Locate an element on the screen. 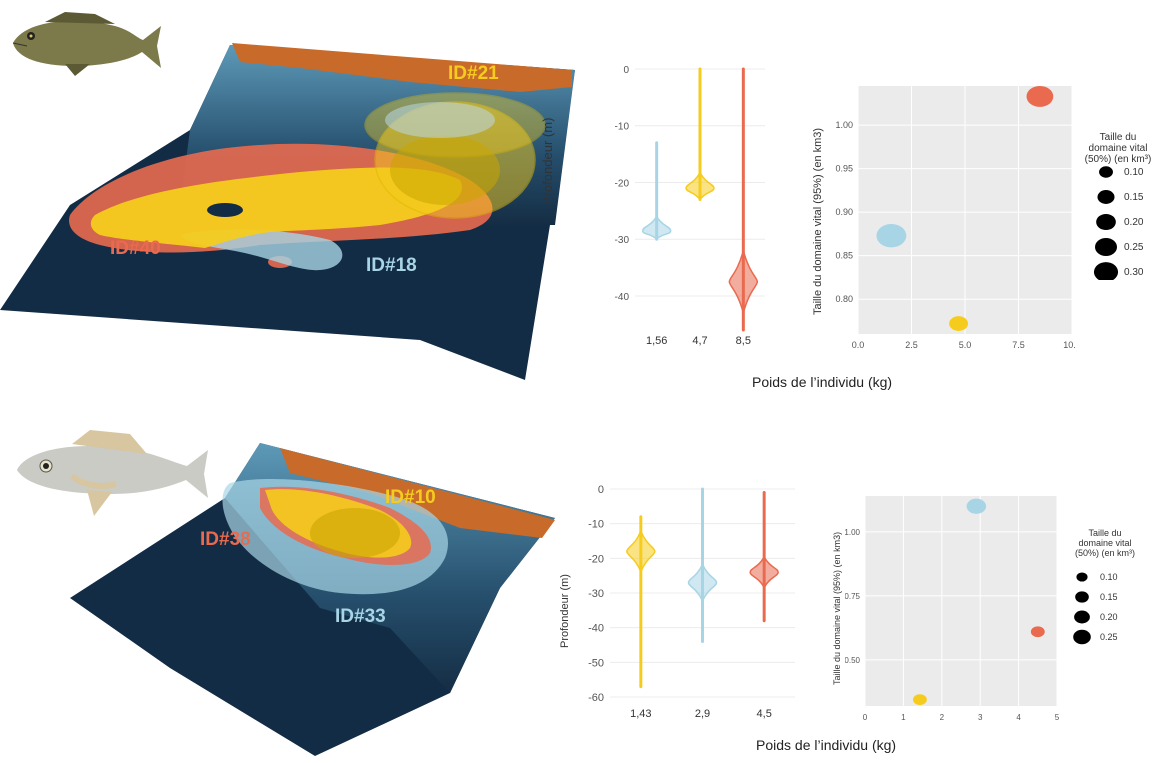 Image resolution: width=1157 pixels, height=763 pixels. id18-label: ID#18 is located at coordinates (391, 265).